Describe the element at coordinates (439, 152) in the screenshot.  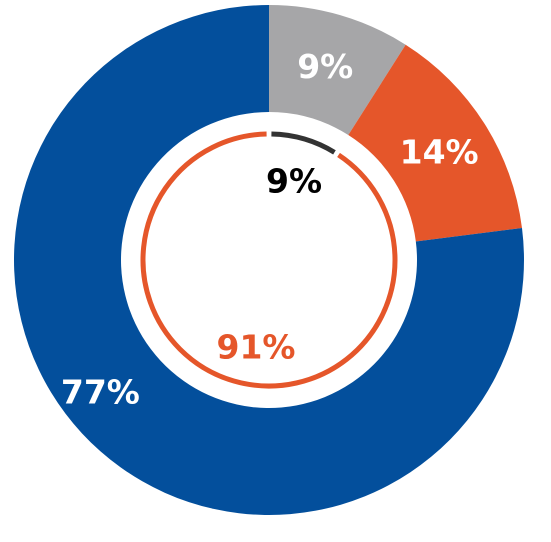
I see `outer-slice-label-1: 14%` at that location.